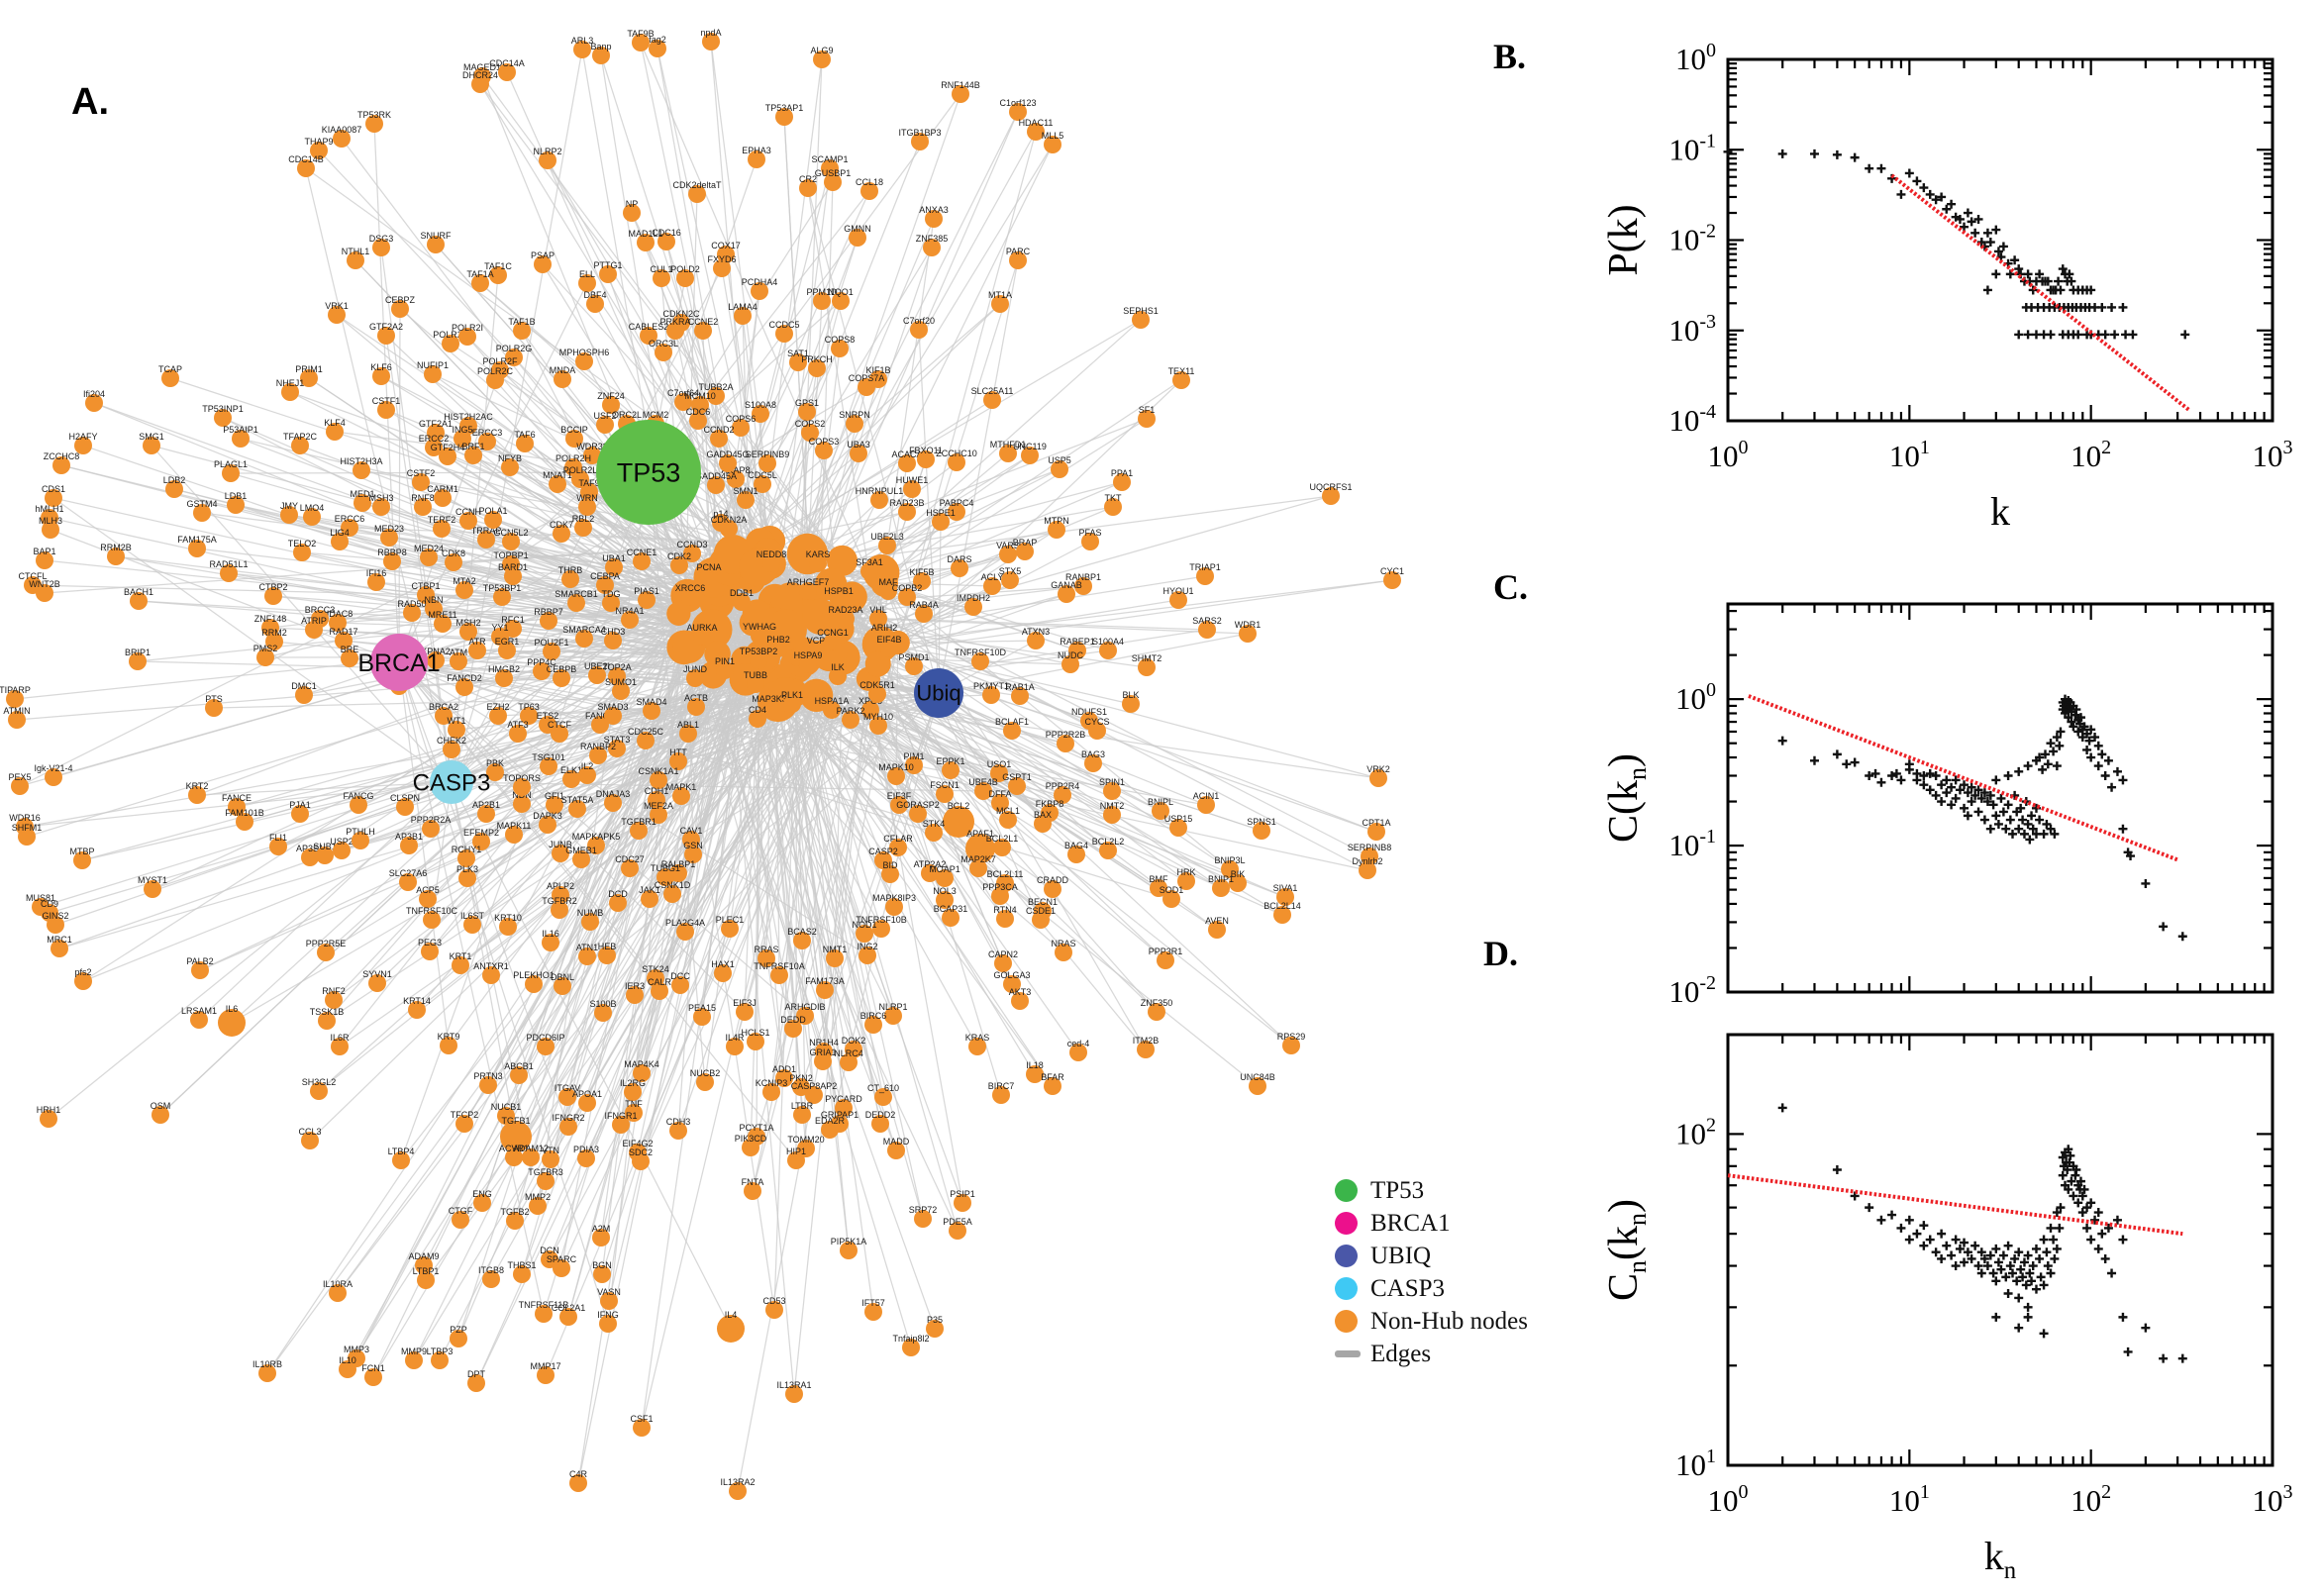  I want to click on network-node-label: HSPA1A, so click(832, 701).